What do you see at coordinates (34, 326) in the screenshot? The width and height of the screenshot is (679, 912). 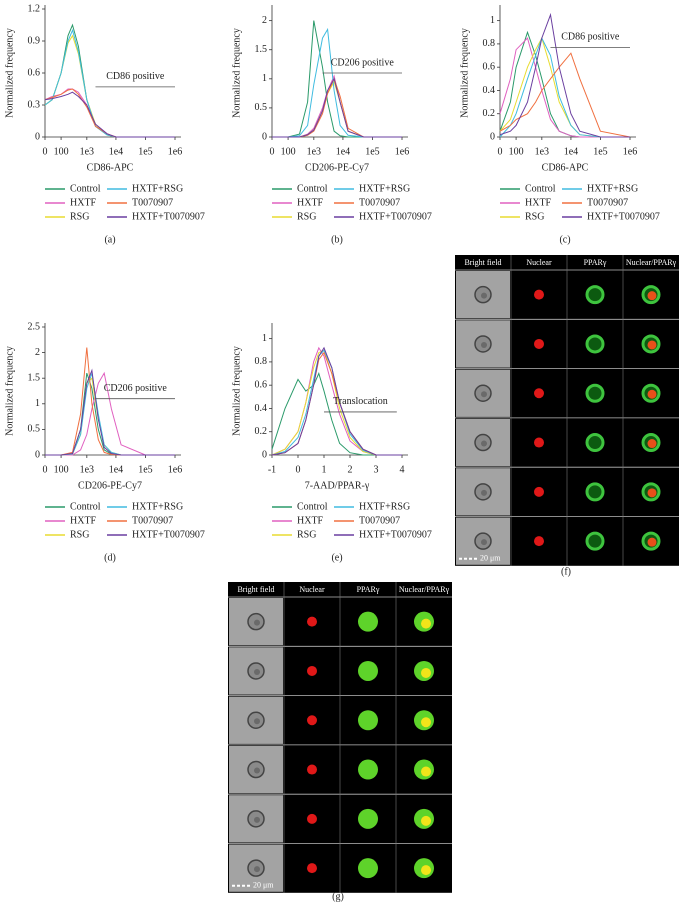 I see `y-tick-label: 2.5` at bounding box center [34, 326].